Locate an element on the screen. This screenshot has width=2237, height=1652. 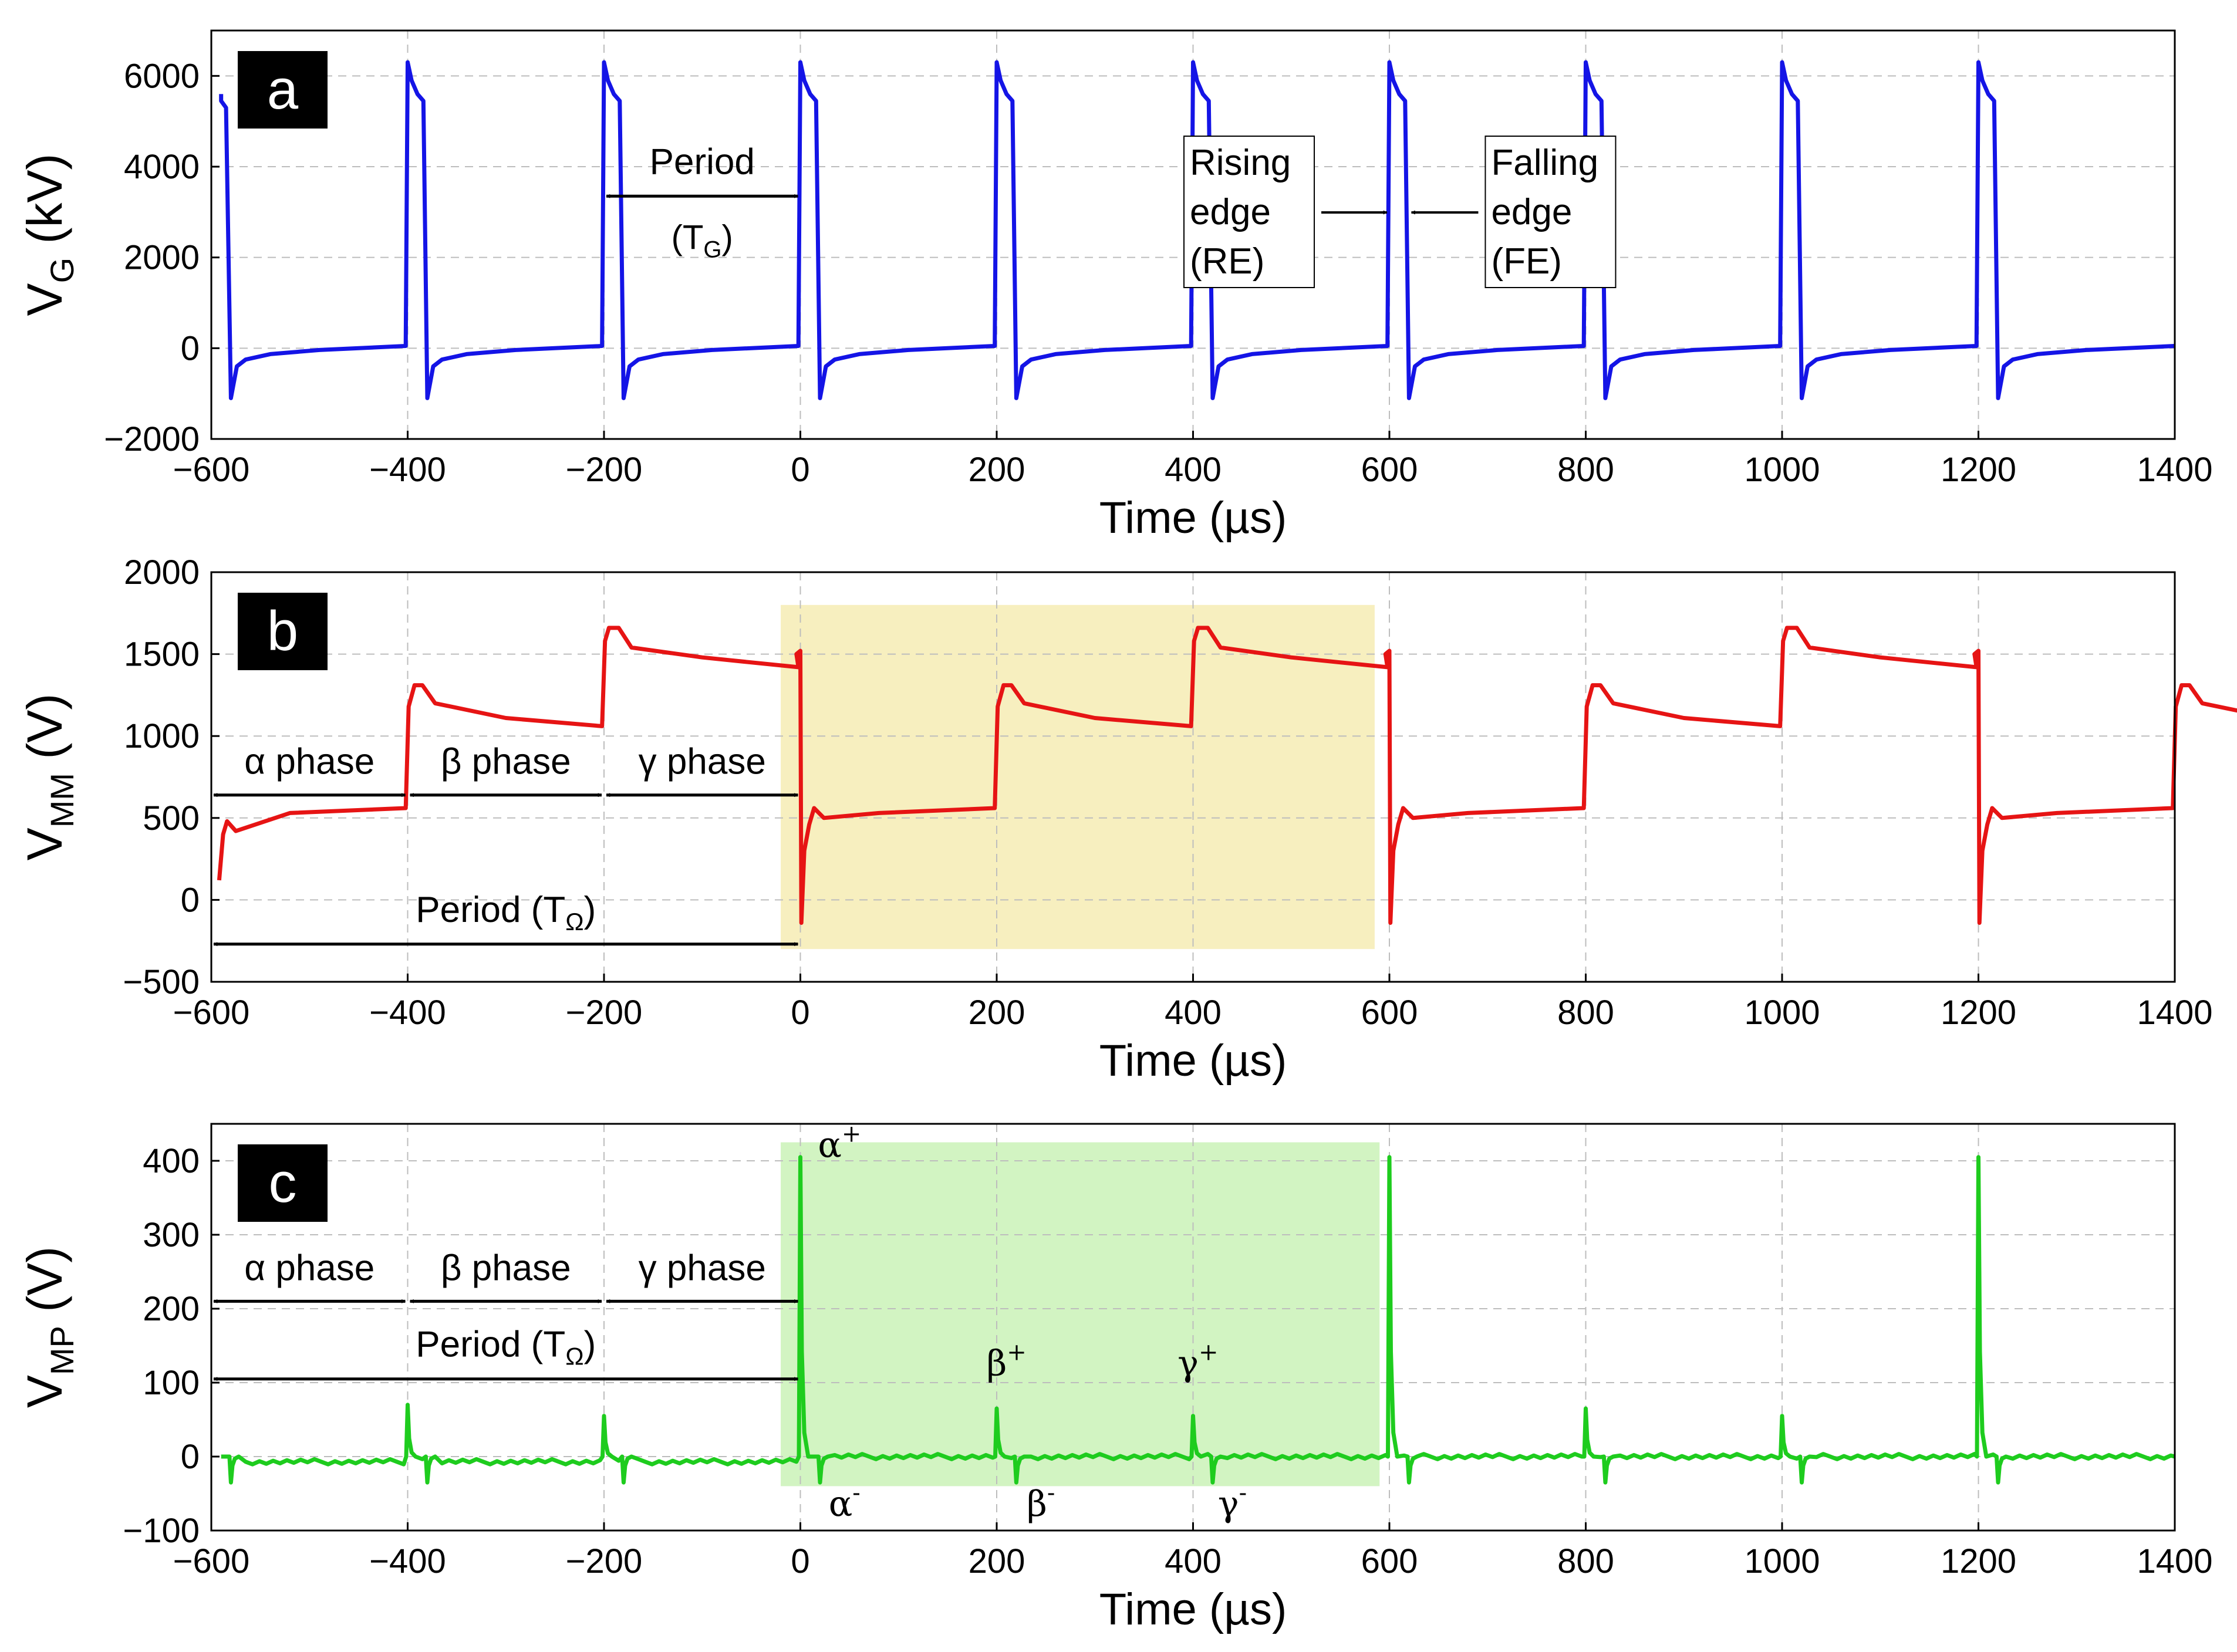
annotation-box-text: (FE) is located at coordinates (1526, 261).